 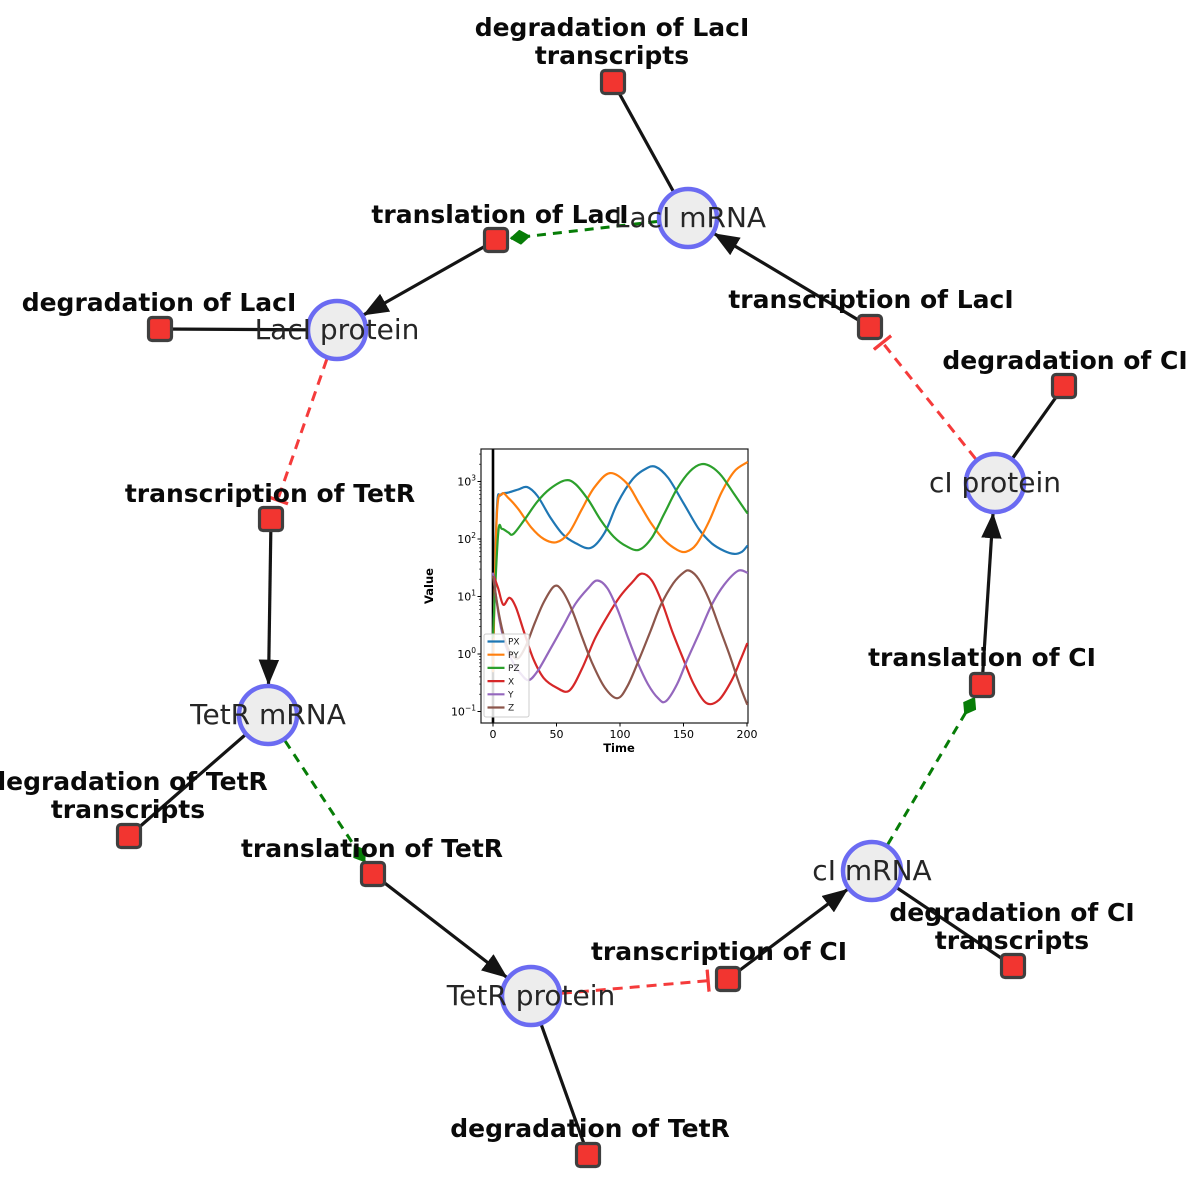 I want to click on species-node-tetr-mrna, so click(x=268, y=715).